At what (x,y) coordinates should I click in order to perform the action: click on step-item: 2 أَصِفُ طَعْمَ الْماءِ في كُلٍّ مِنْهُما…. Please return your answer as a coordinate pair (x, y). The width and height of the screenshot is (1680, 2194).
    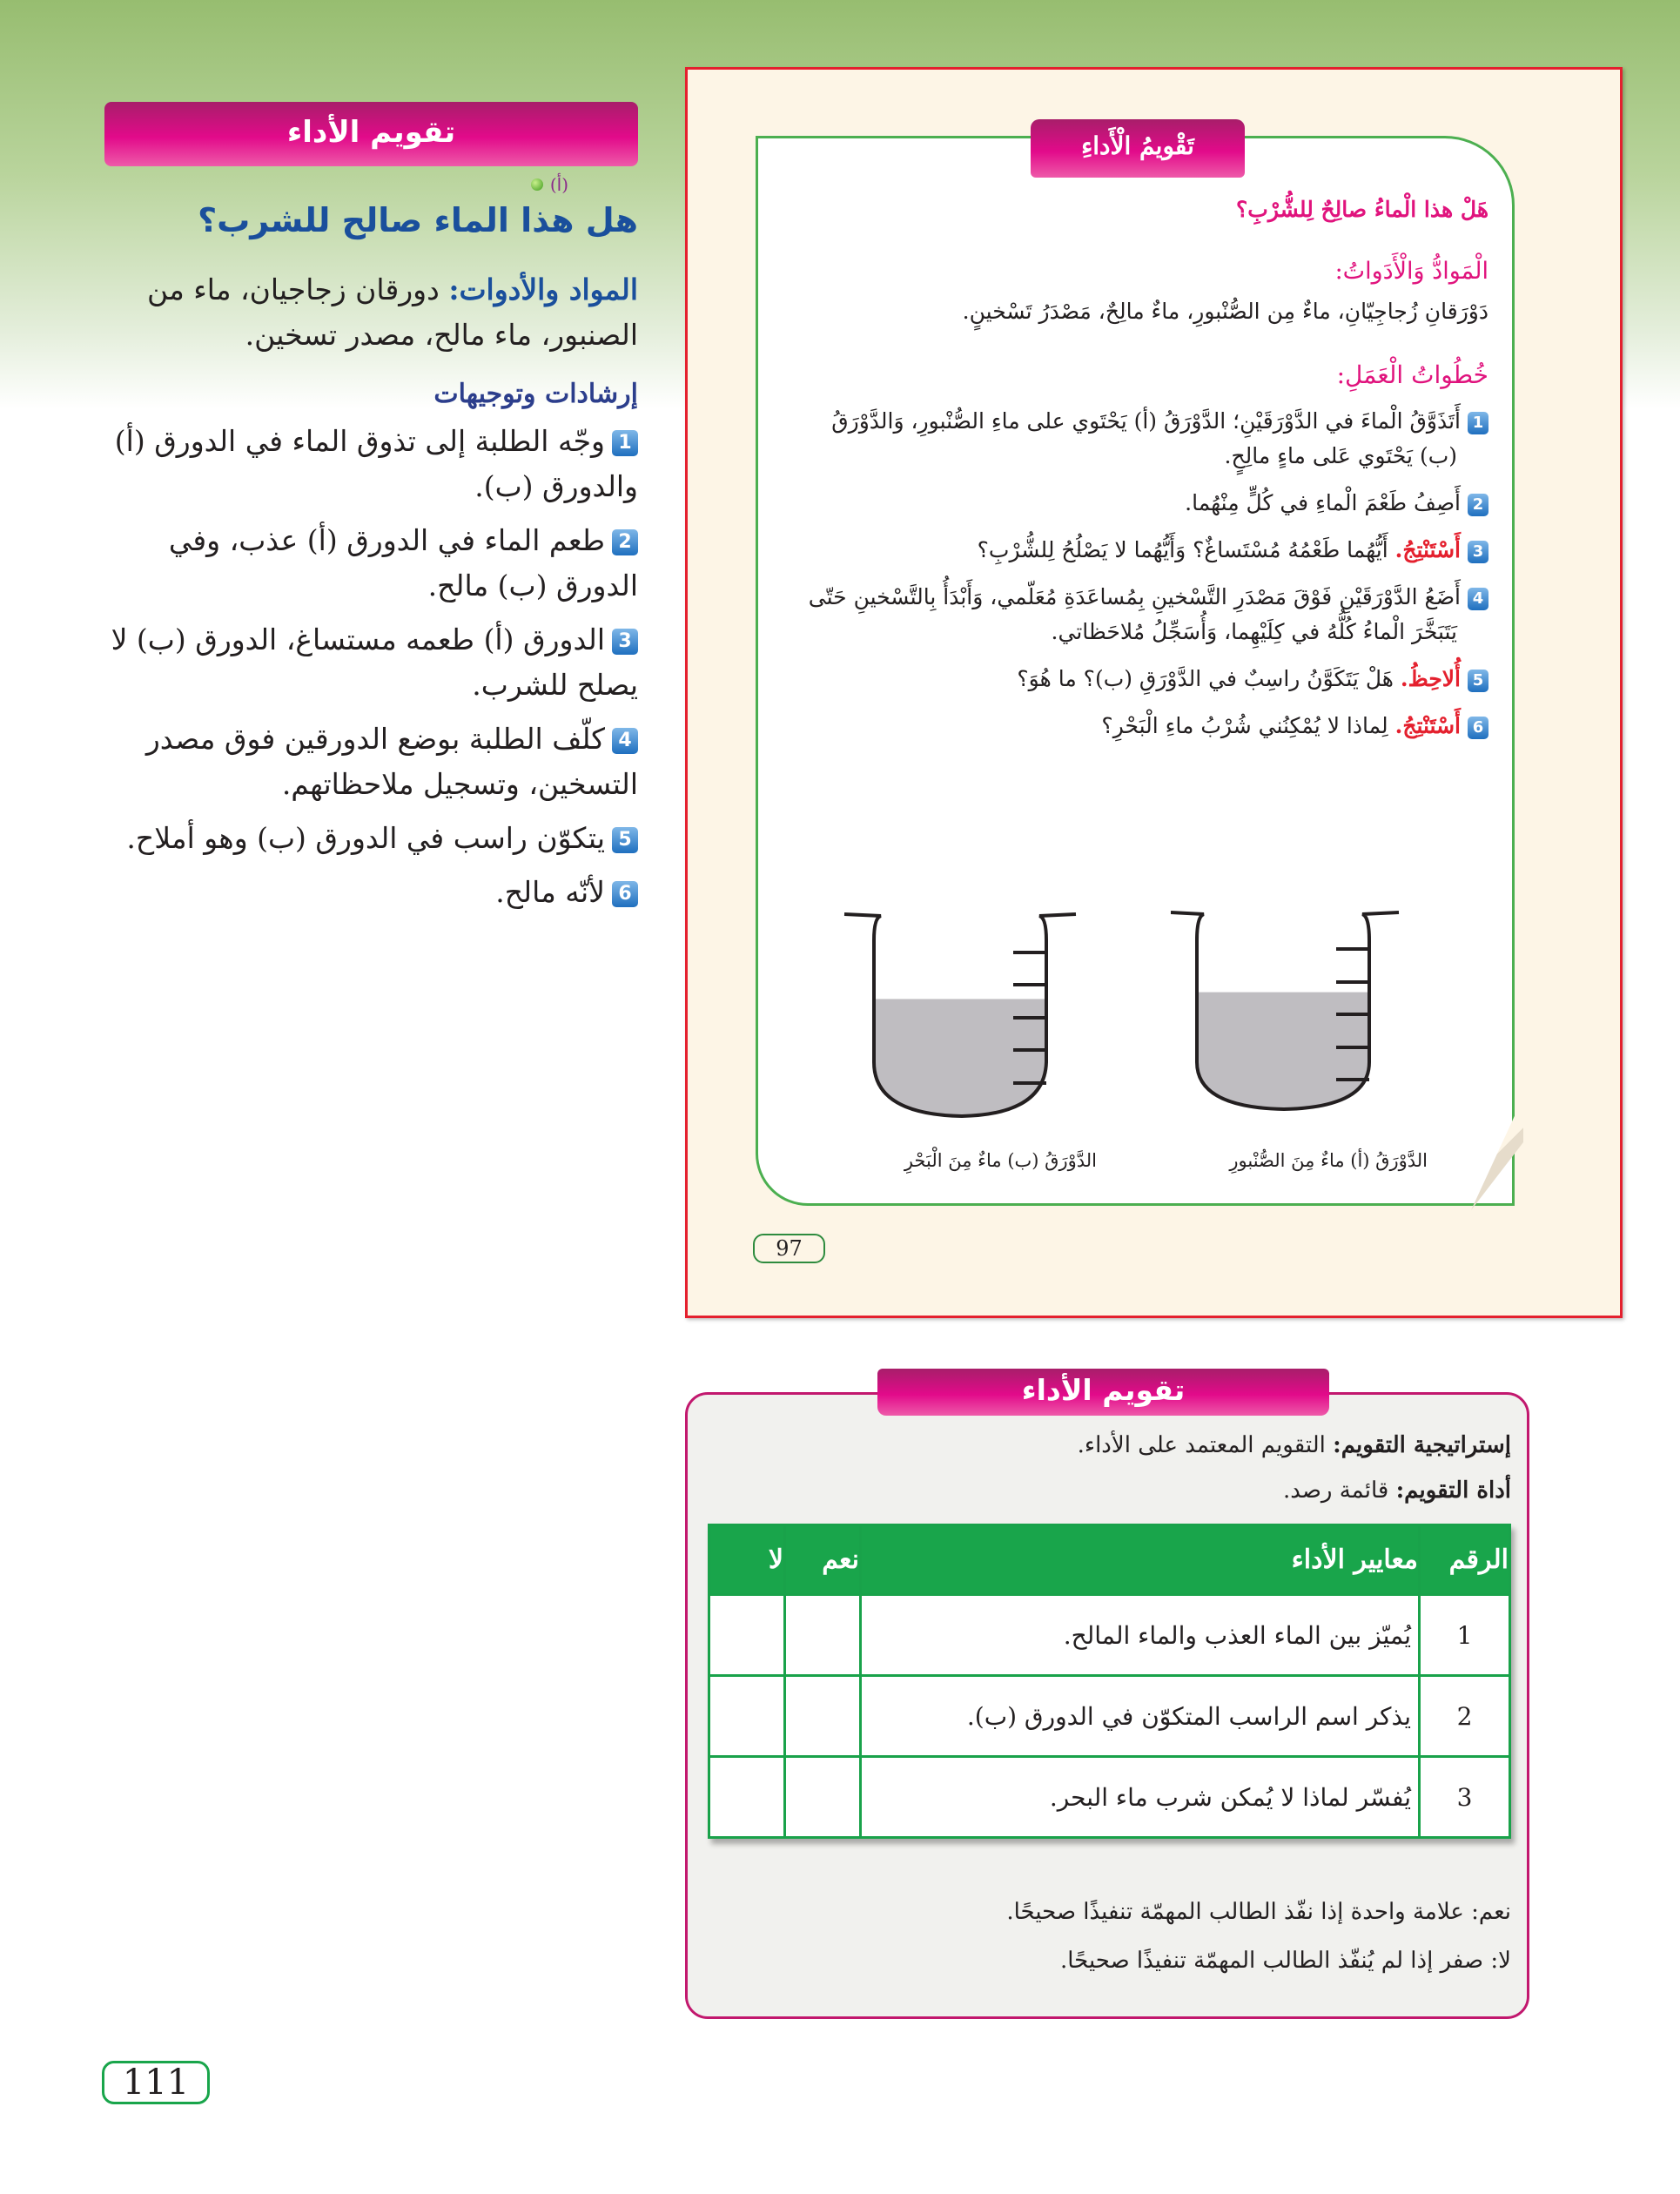
    Looking at the image, I should click on (1140, 504).